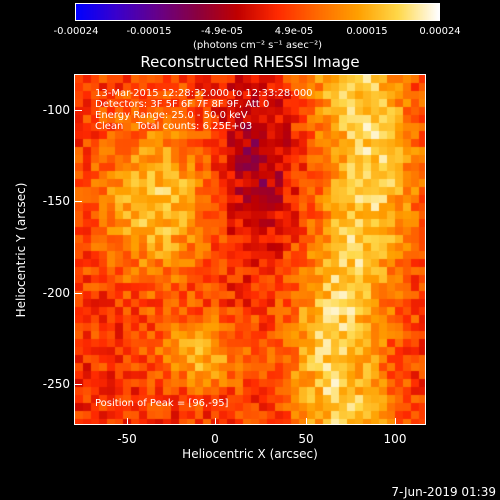 This screenshot has width=500, height=500. I want to click on x-tick-label: -50, so click(127, 439).